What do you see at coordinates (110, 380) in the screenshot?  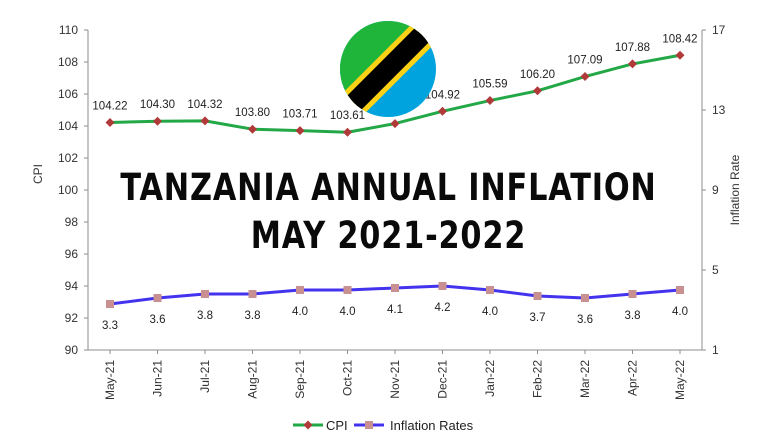 I see `x-tick-label: May-21` at bounding box center [110, 380].